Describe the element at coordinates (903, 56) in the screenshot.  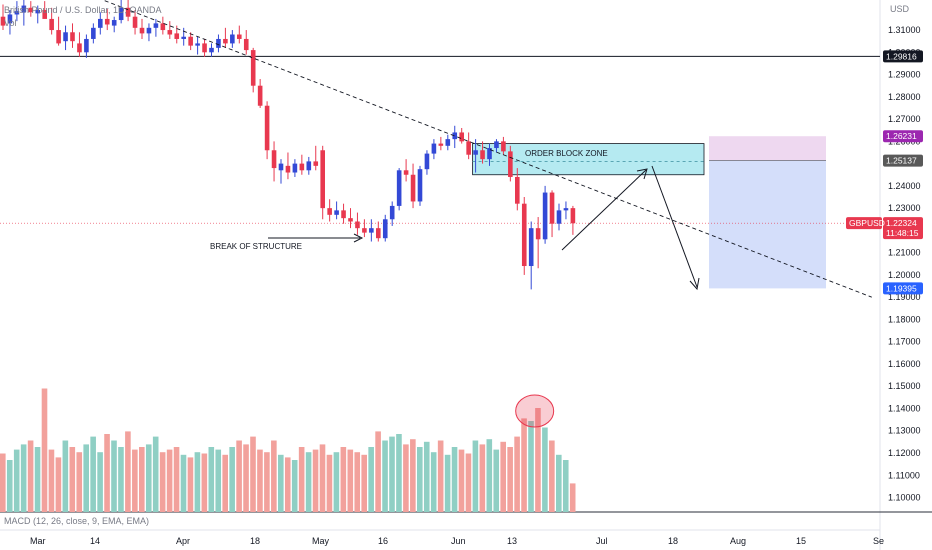
I see `tag-resistance-bg` at that location.